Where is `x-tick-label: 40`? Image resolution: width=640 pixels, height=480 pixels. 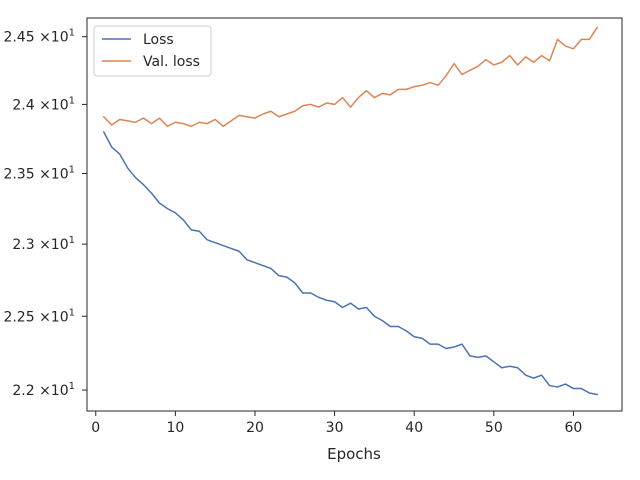 x-tick-label: 40 is located at coordinates (414, 428).